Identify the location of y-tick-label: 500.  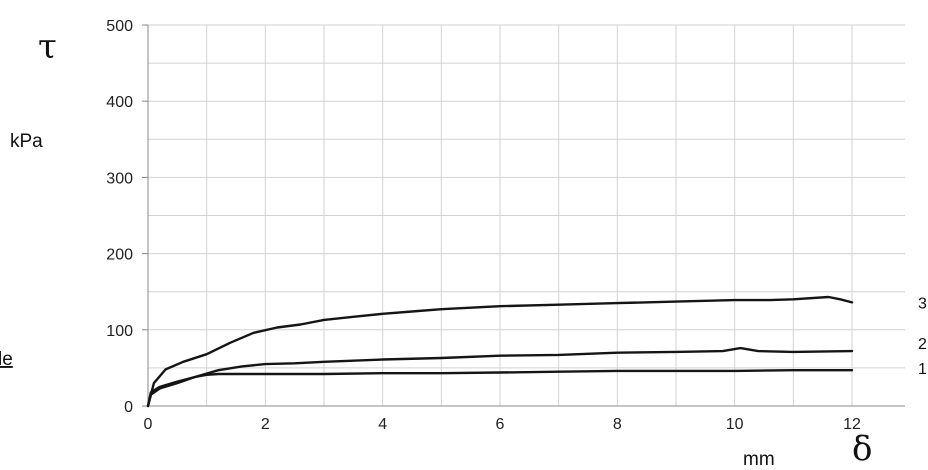
(119, 26).